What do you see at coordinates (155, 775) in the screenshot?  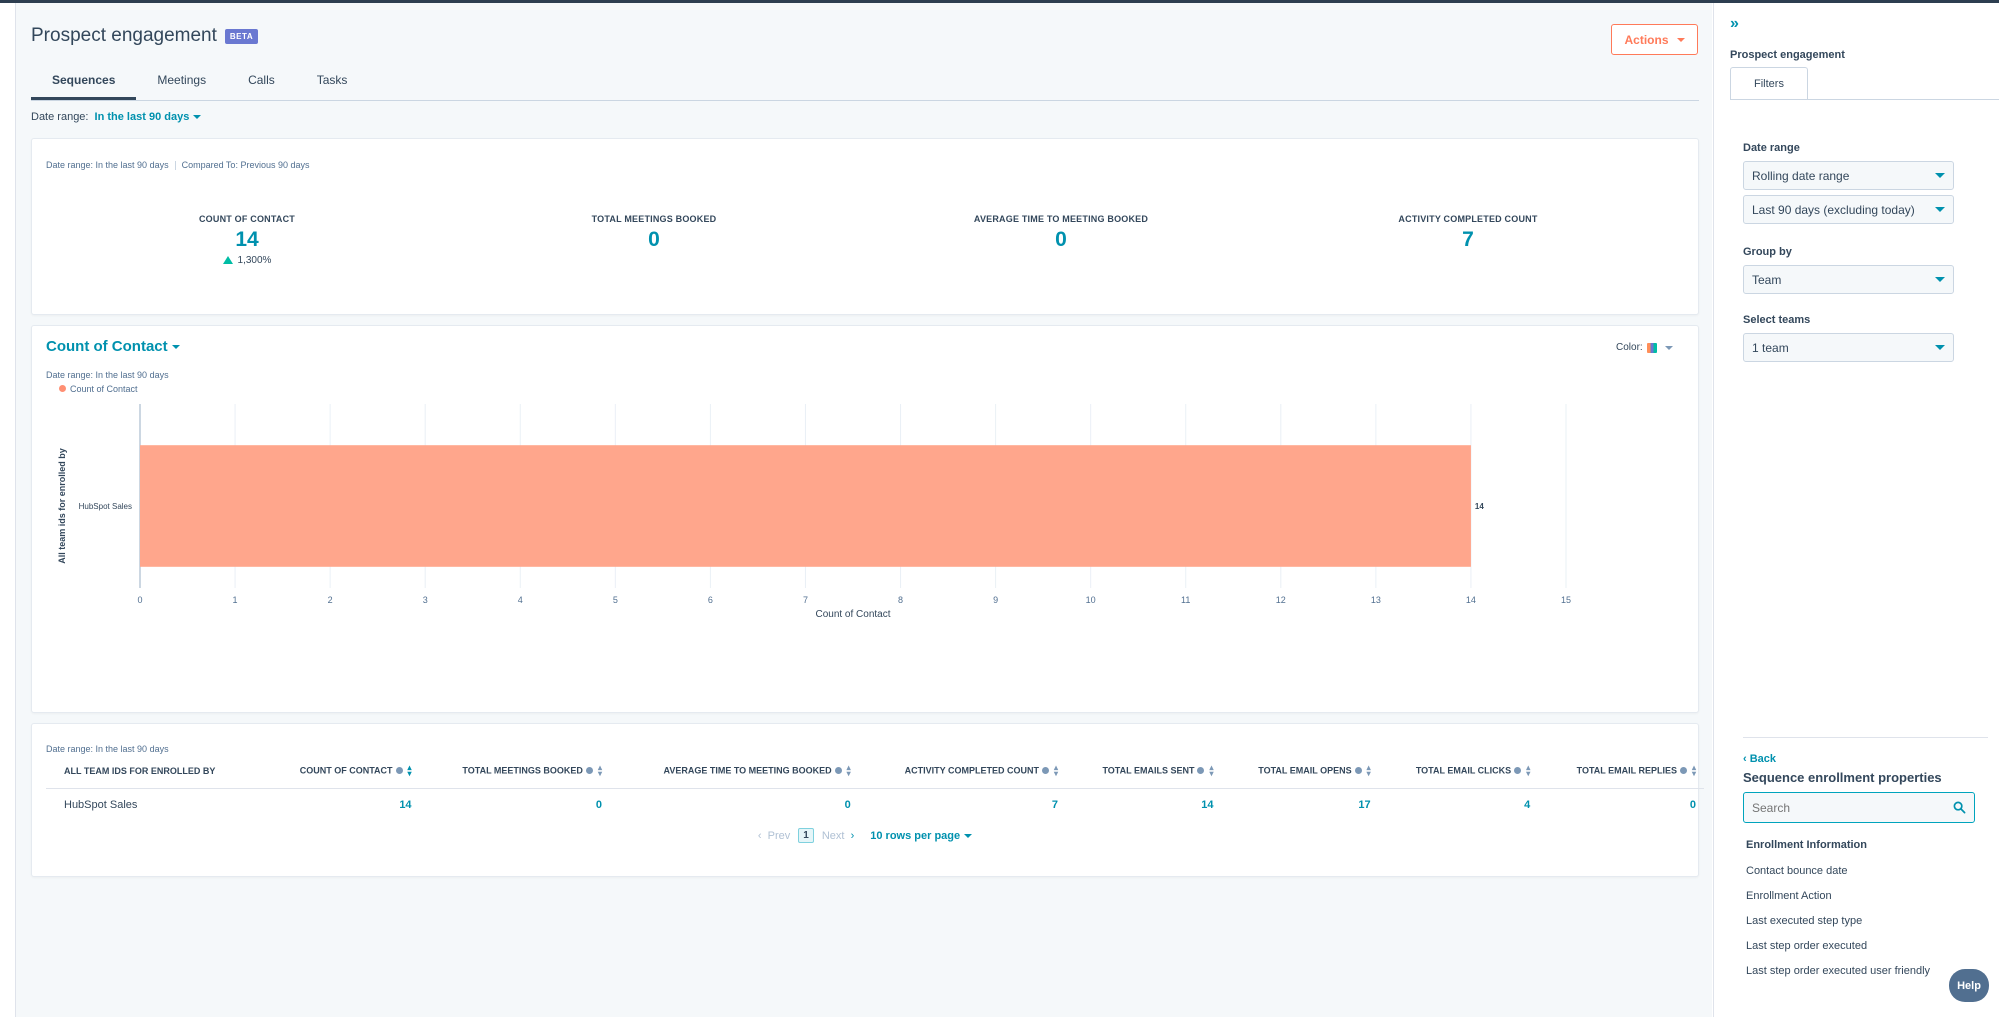 I see `col-team: ALL TEAM IDS FOR ENROLLED BY` at bounding box center [155, 775].